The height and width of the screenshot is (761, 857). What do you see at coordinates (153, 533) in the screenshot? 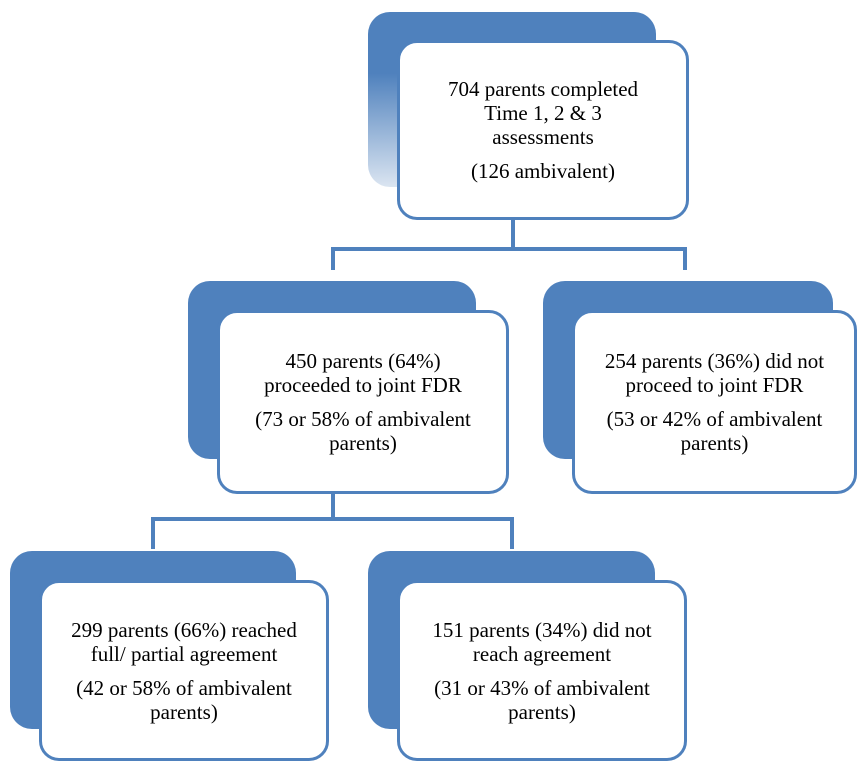
I see `connector-to-ll` at bounding box center [153, 533].